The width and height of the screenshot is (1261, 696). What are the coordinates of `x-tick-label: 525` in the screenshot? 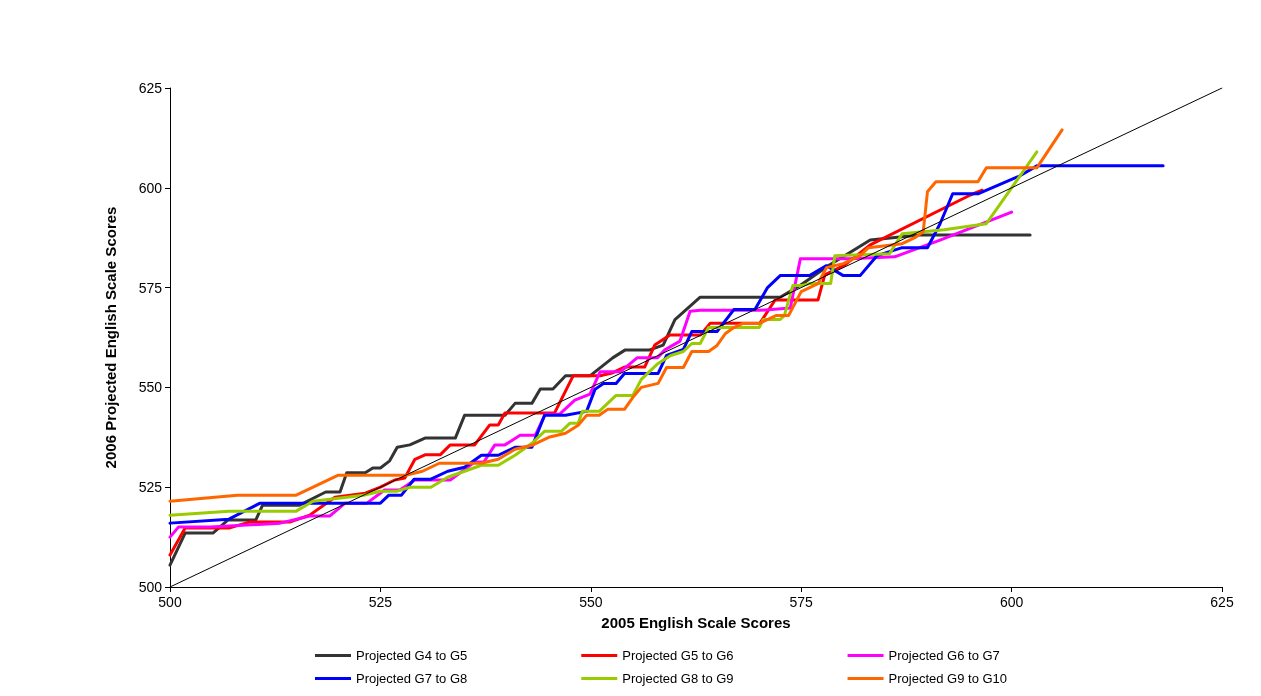 It's located at (380, 602).